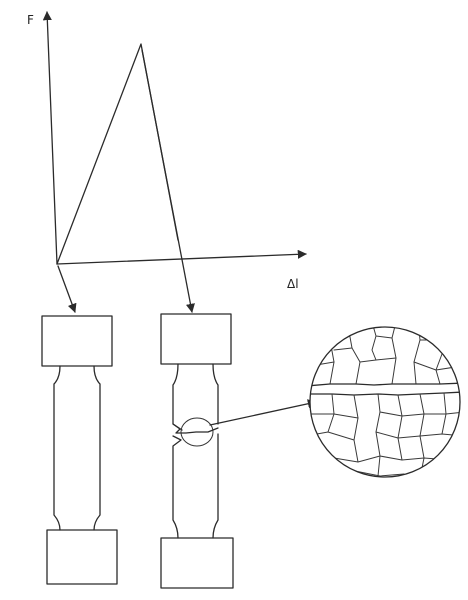  Describe the element at coordinates (77, 341) in the screenshot. I see `intact-specimen-top-grip` at that location.